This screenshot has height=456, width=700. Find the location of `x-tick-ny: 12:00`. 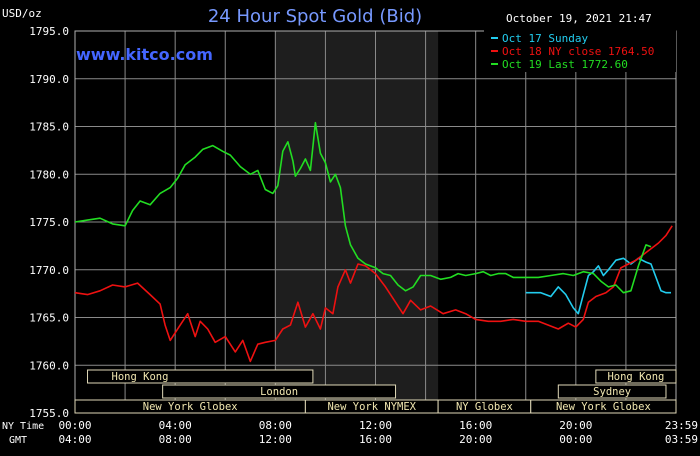

x-tick-ny: 12:00 is located at coordinates (375, 425).